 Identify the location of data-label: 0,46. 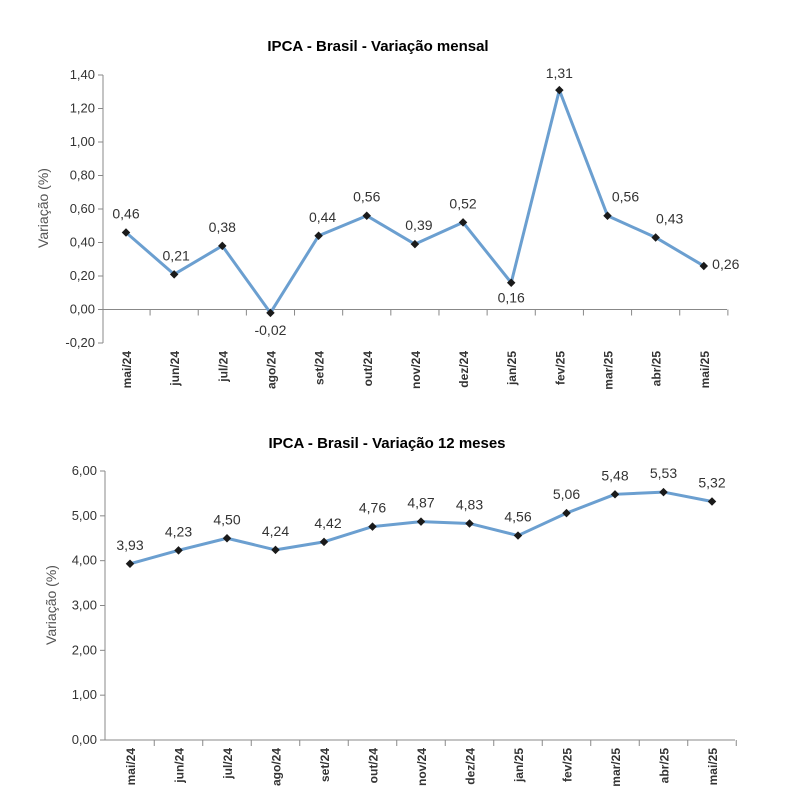
(125, 213).